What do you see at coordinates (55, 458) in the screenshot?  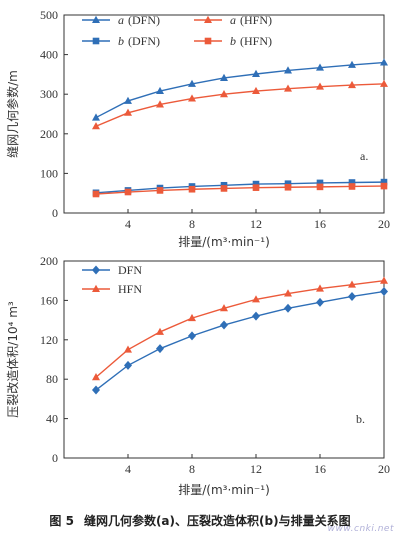 I see `y-tick-label: 0` at bounding box center [55, 458].